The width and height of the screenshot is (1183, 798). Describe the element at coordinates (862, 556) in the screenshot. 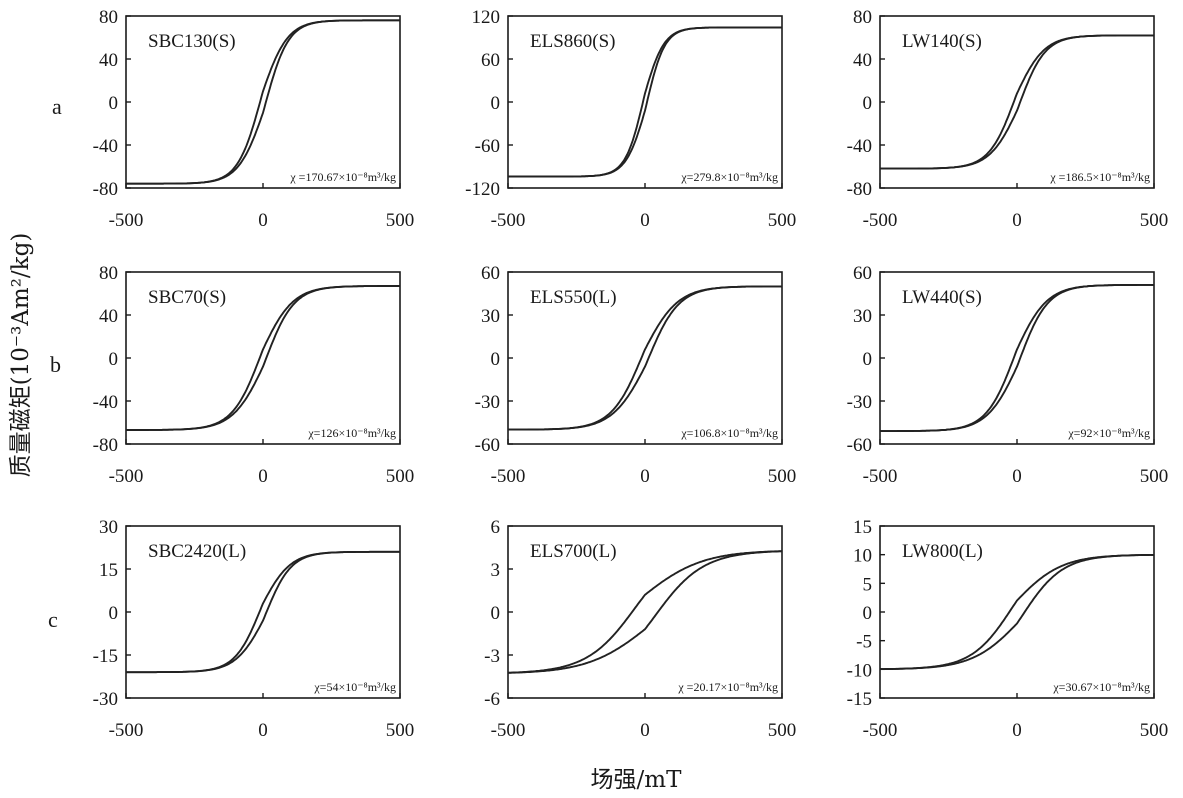

I see `y-tick-label: 10` at that location.